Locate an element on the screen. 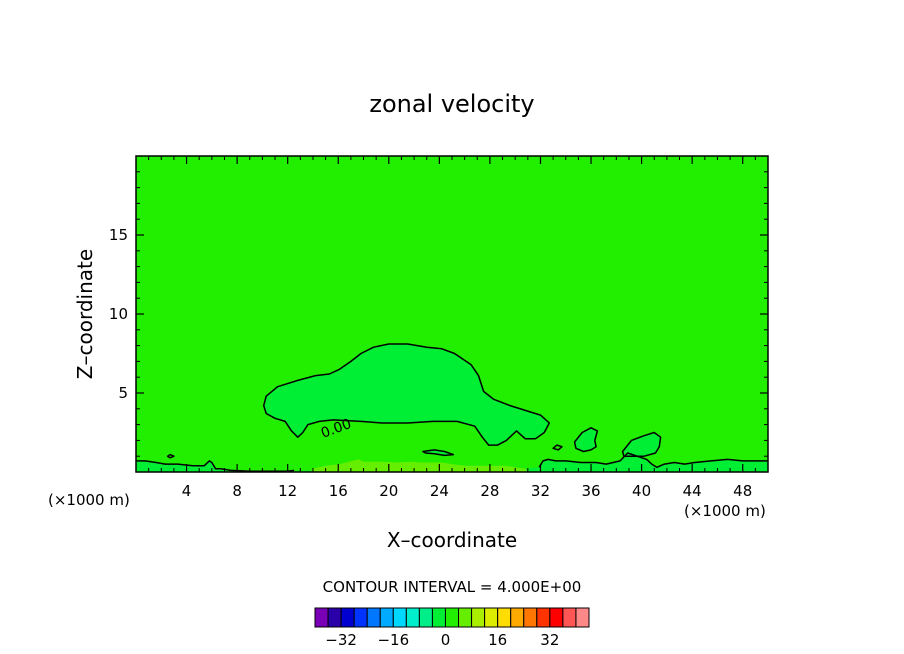  region-surface-strip is located at coordinates (452, 462).